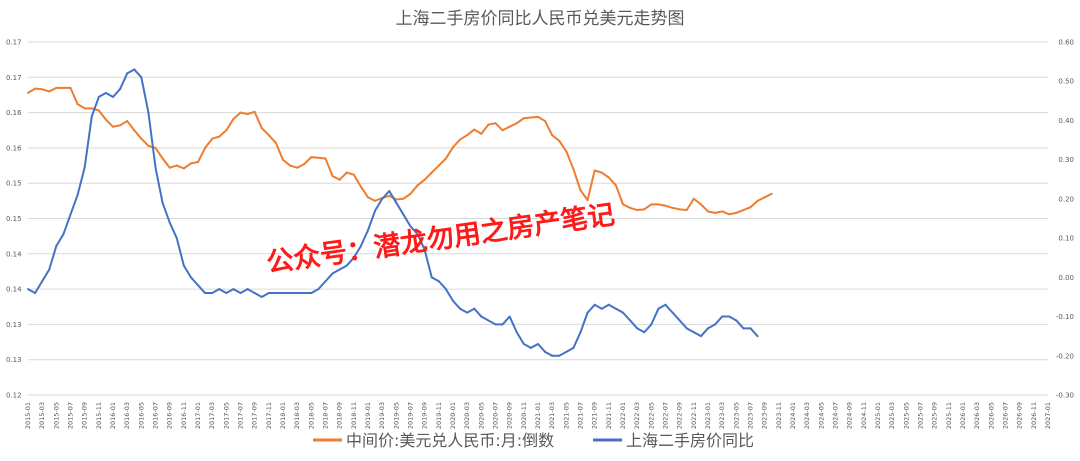 The width and height of the screenshot is (1080, 461). I want to click on x-tick-label: 2021-01, so click(538, 415).